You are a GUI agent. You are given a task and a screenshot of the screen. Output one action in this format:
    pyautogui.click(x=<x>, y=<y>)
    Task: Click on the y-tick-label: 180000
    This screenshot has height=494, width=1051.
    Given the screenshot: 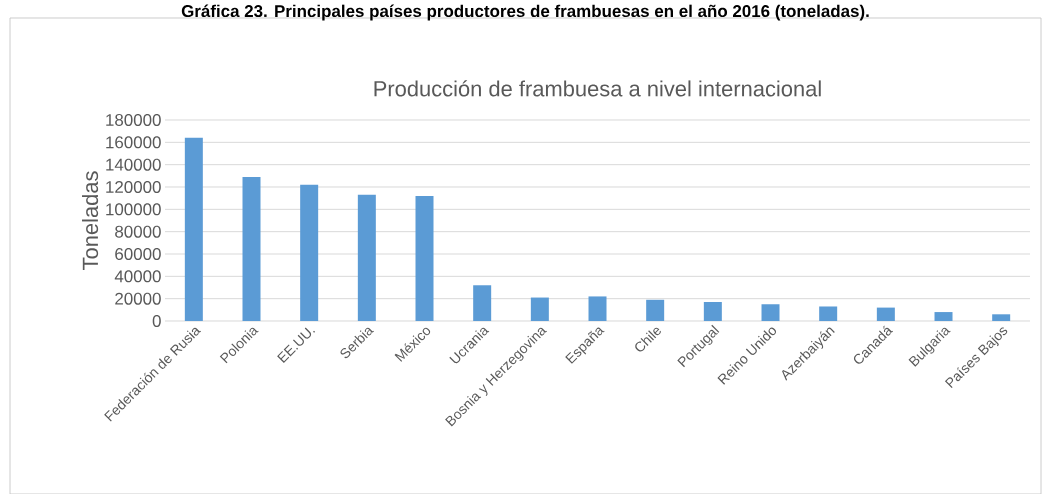 What is the action you would take?
    pyautogui.click(x=133, y=120)
    